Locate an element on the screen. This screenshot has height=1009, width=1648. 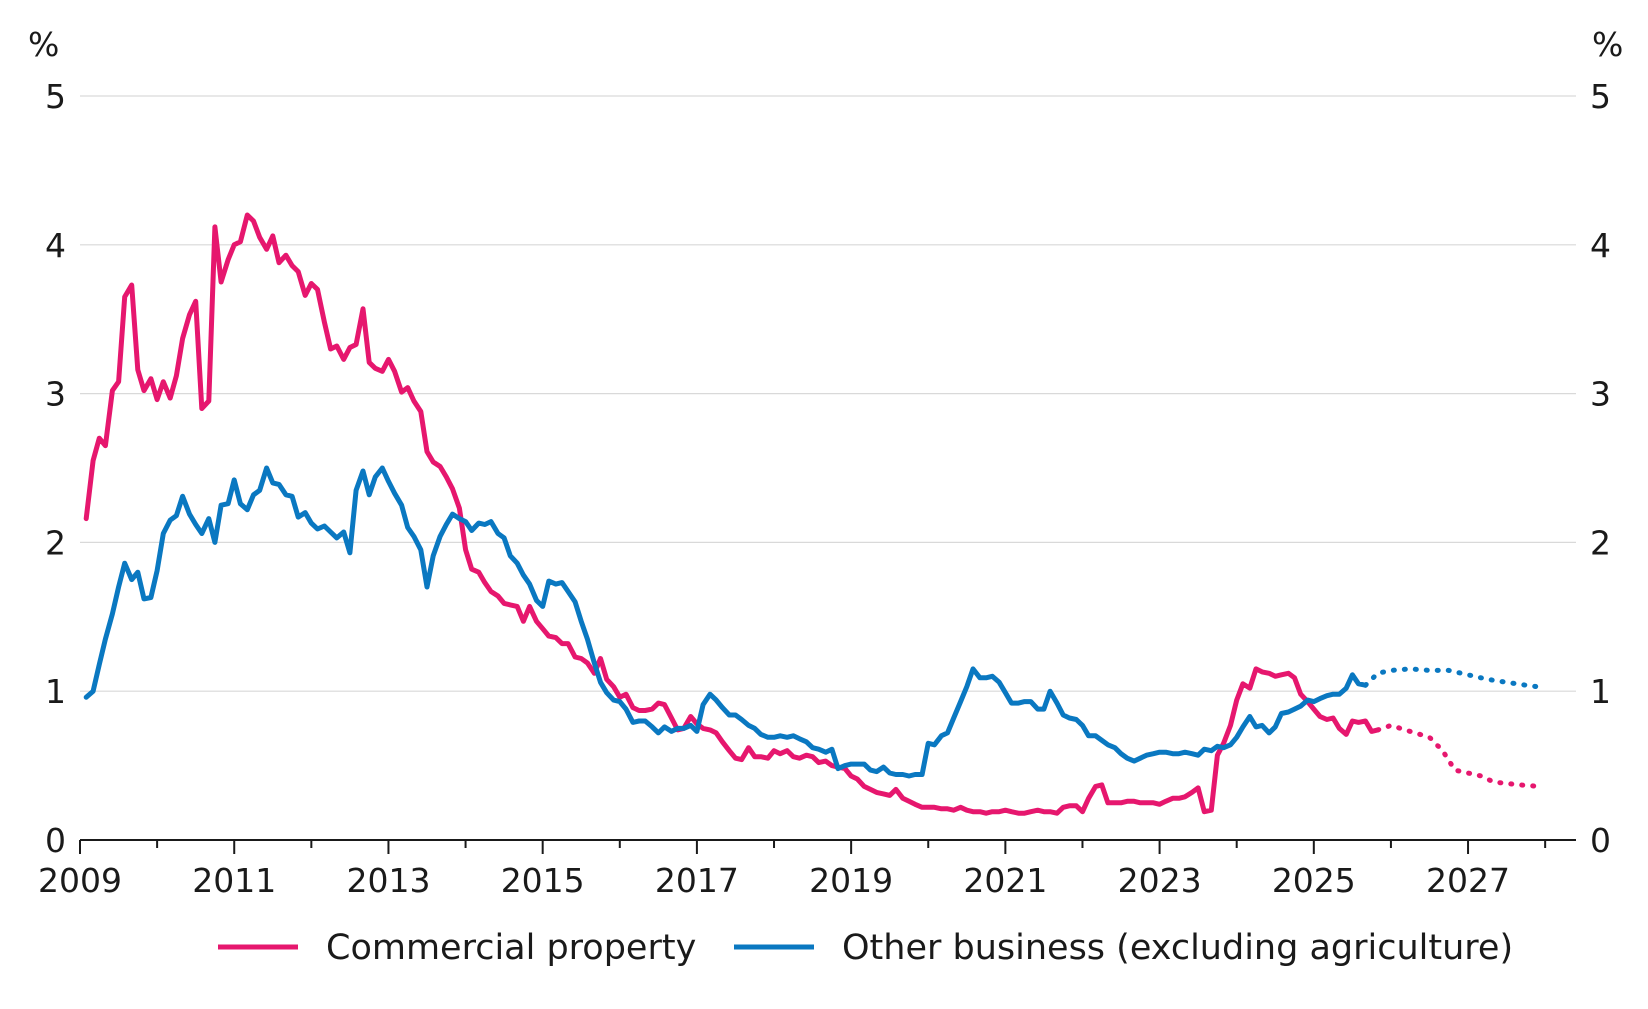
x-tick-label: 2009 is located at coordinates (80, 880).